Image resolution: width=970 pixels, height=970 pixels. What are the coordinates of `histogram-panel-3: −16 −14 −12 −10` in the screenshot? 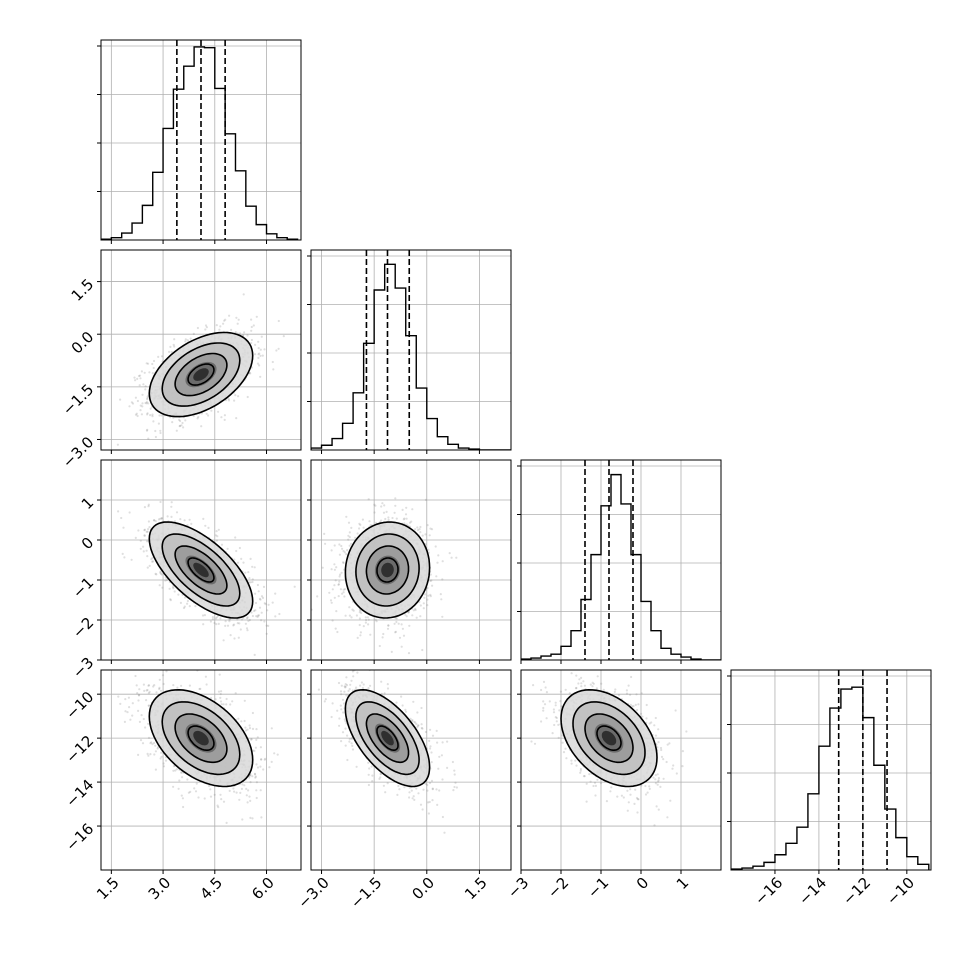 It's located at (829, 789).